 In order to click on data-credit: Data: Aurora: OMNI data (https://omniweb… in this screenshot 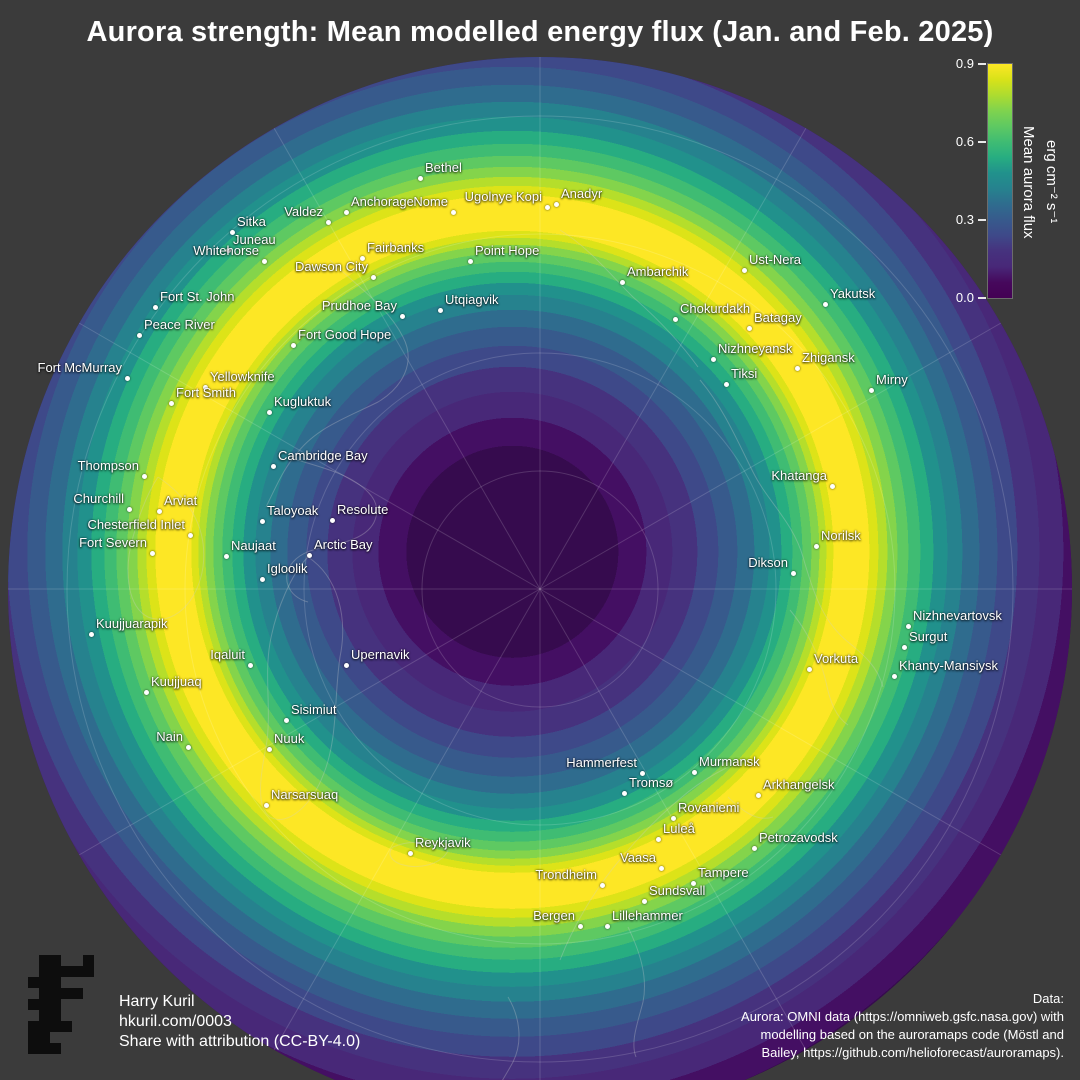, I will do `click(902, 1026)`.